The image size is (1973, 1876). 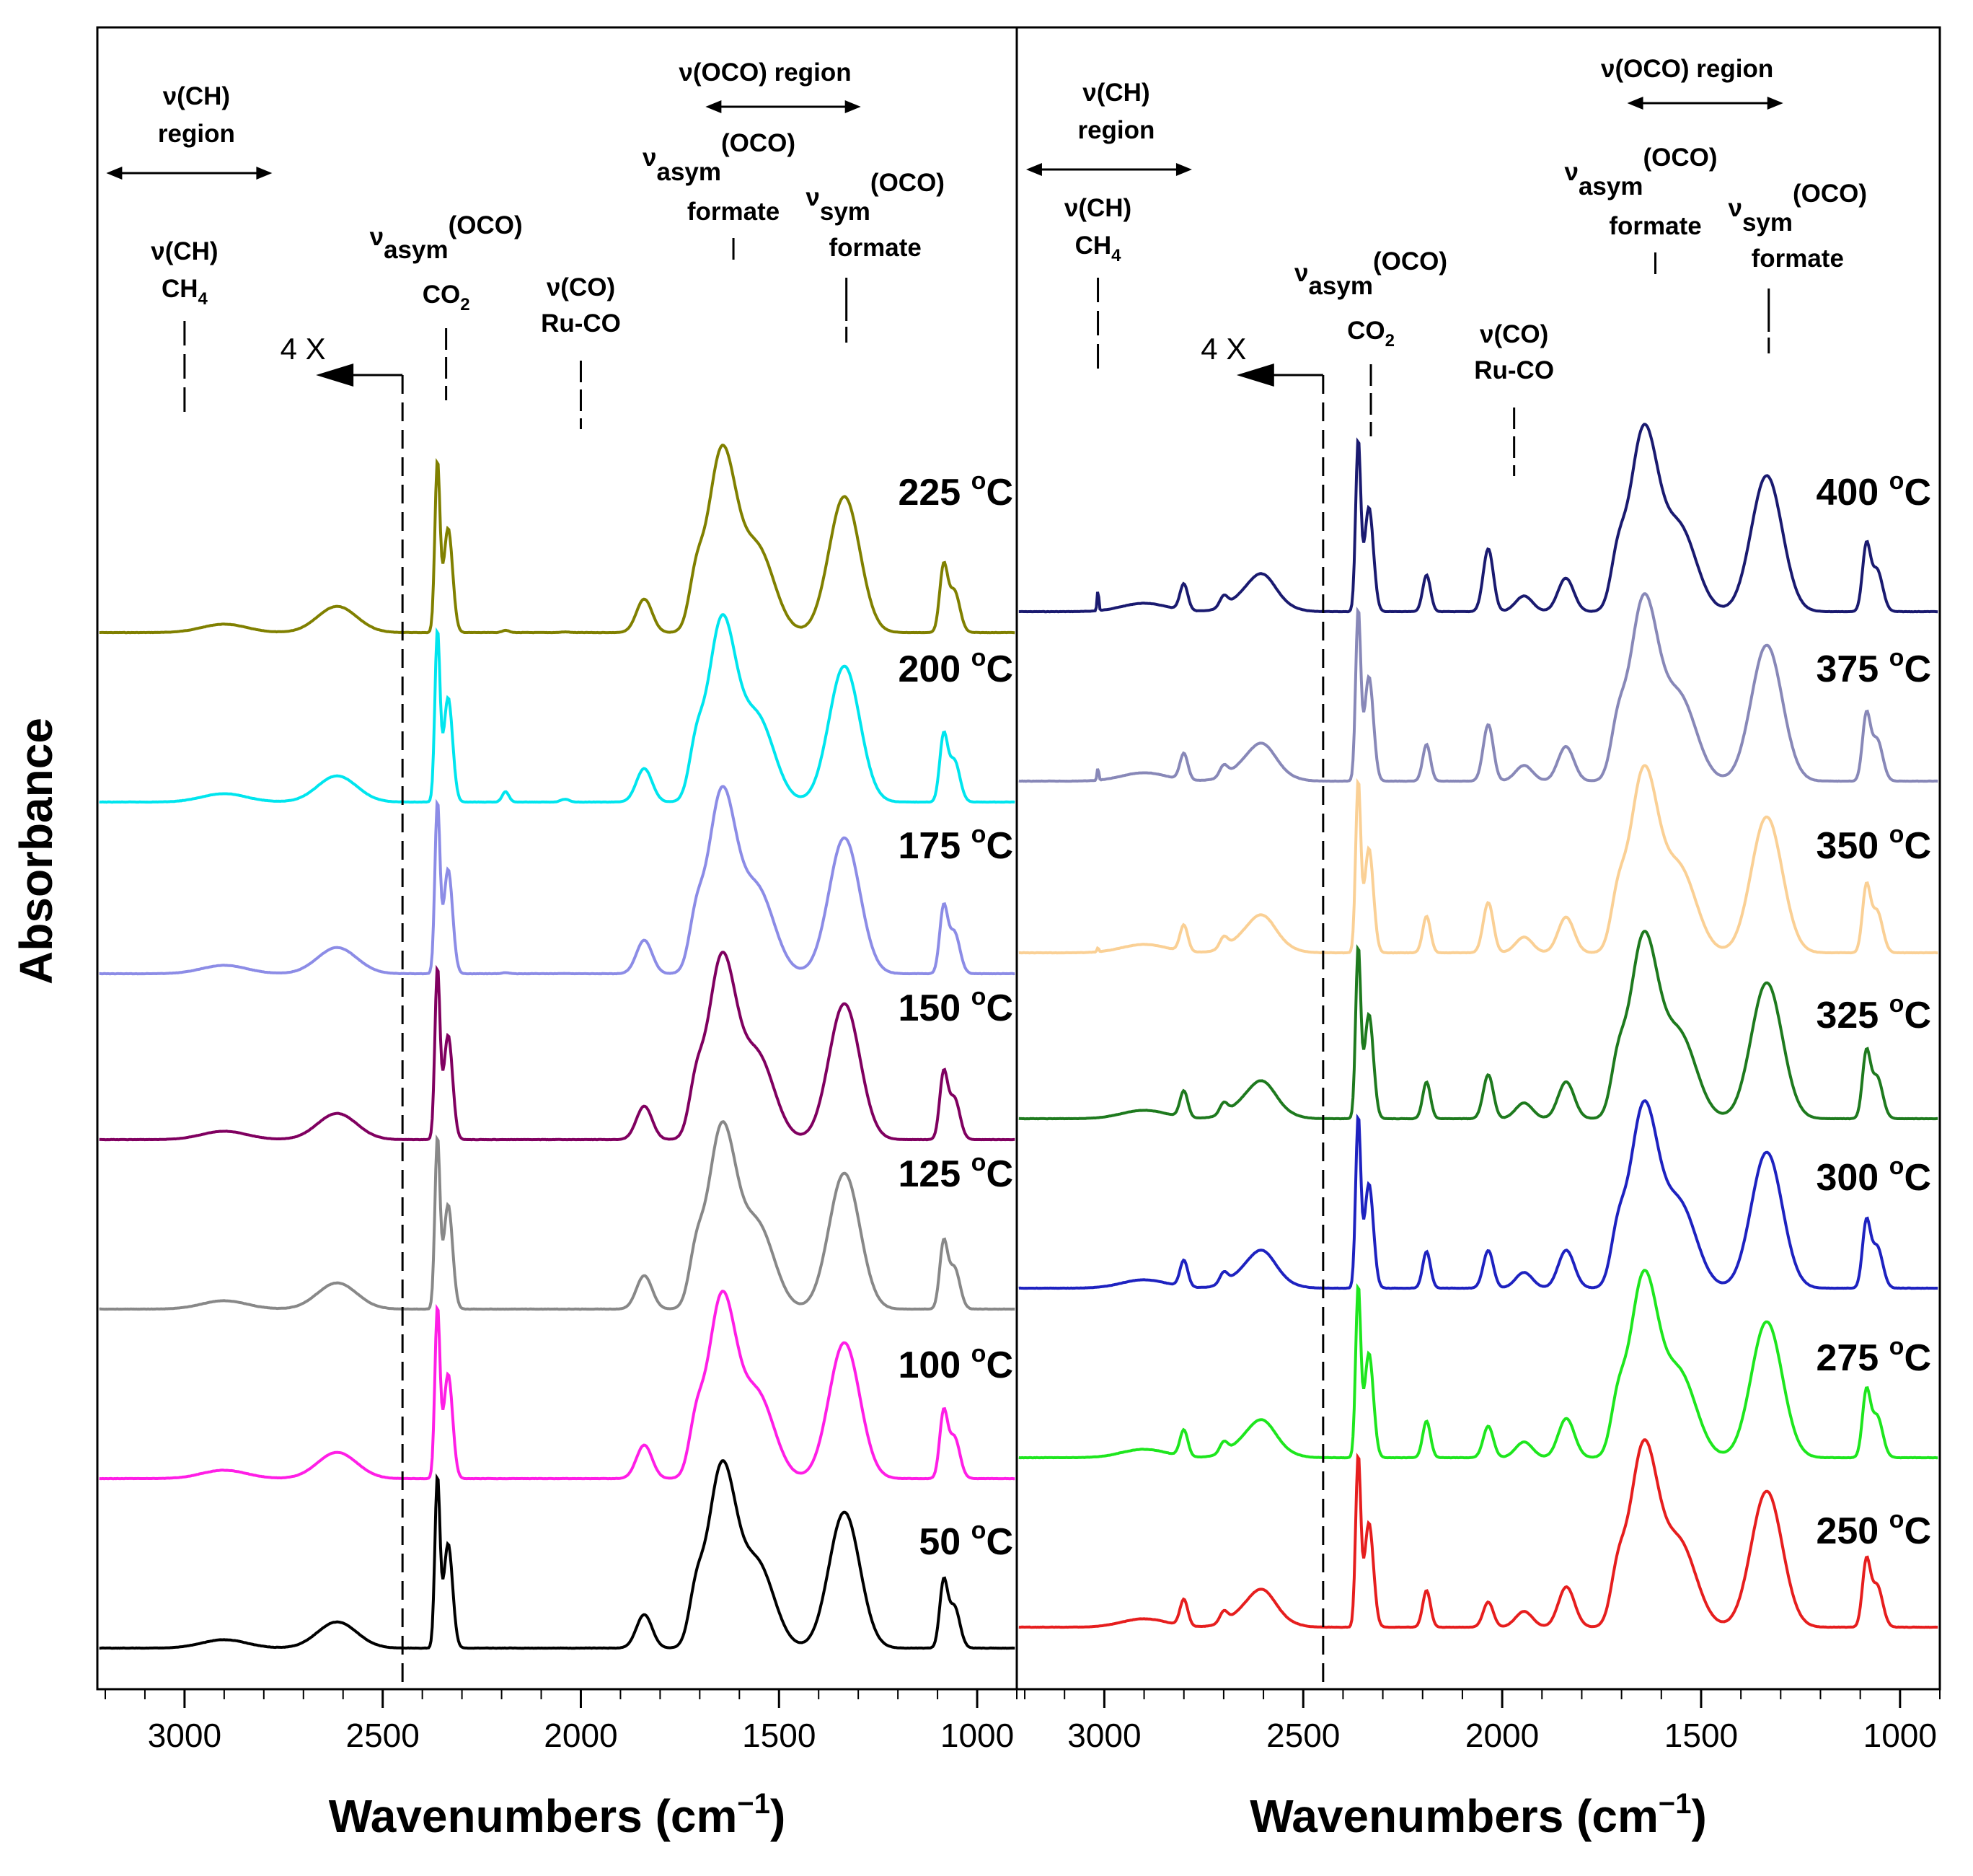 I want to click on temperature-label: 125 oC, so click(x=955, y=1172).